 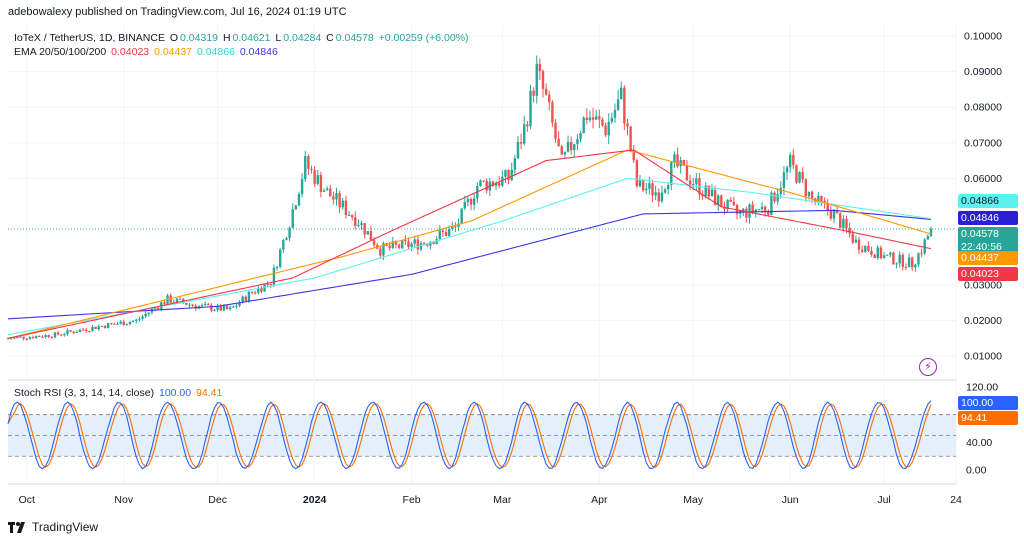 What do you see at coordinates (983, 357) in the screenshot?
I see `price-tick-label: 0.01000` at bounding box center [983, 357].